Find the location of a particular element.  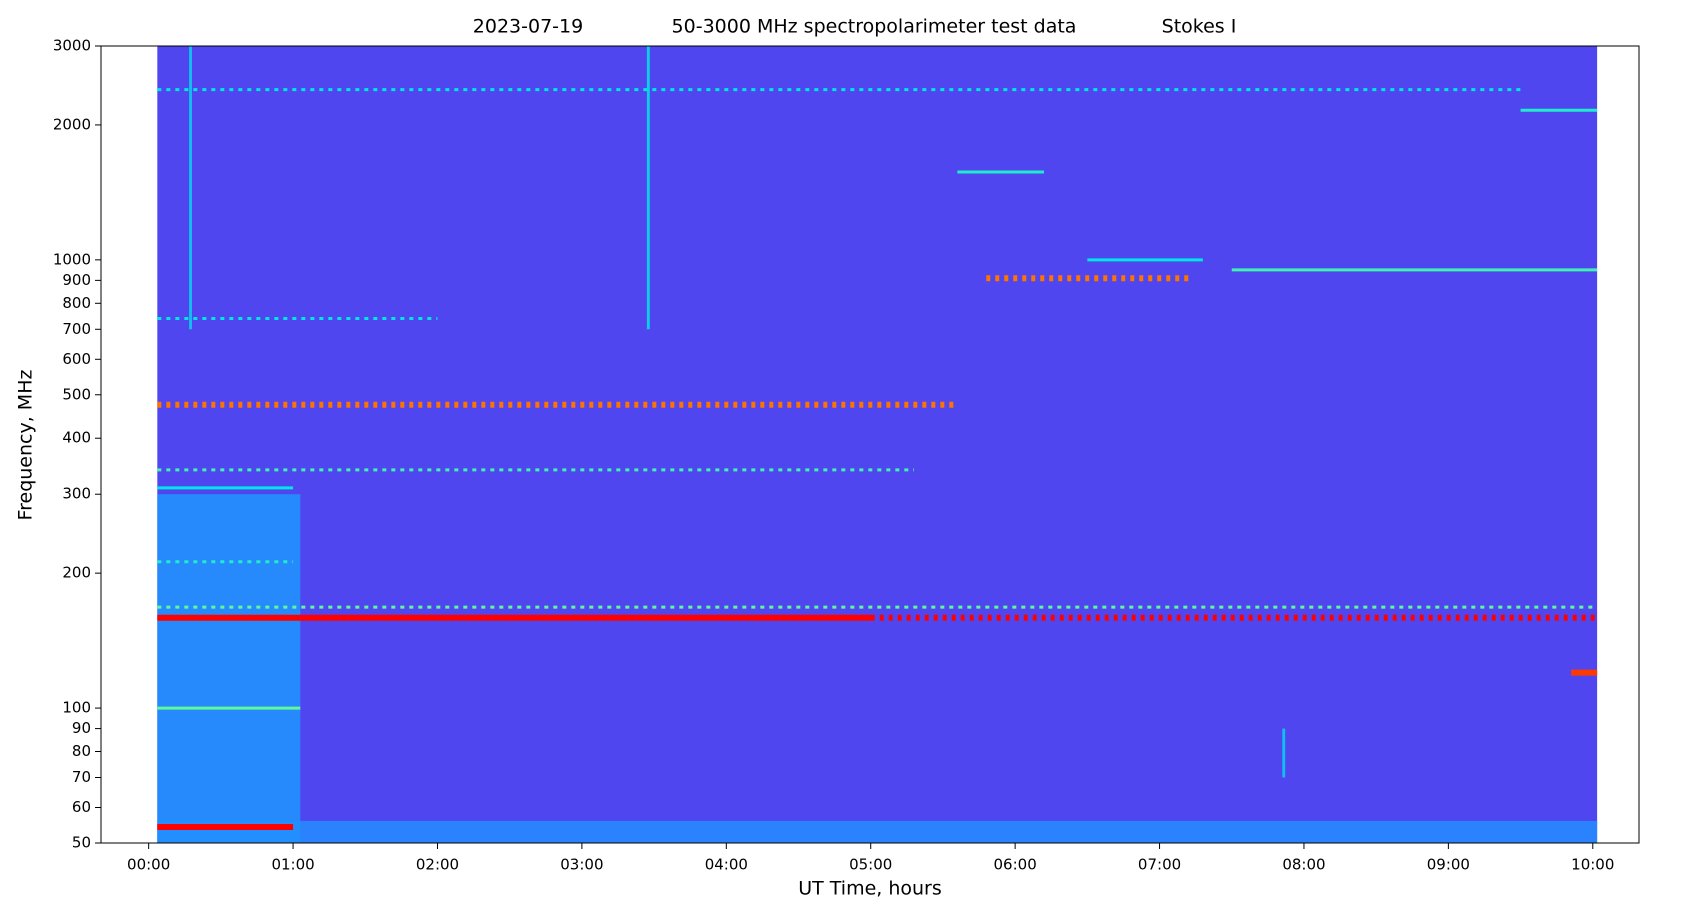

x-tick-label: 08:00 is located at coordinates (1303, 865).